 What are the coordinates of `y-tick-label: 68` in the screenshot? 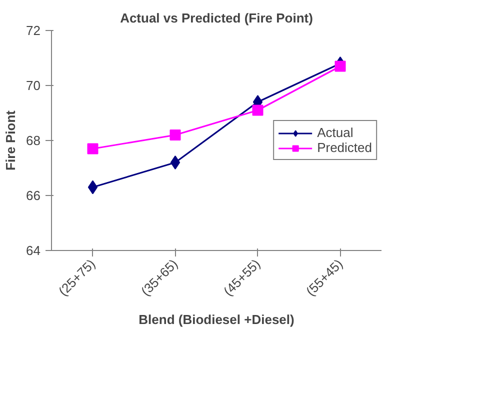 It's located at (33, 140).